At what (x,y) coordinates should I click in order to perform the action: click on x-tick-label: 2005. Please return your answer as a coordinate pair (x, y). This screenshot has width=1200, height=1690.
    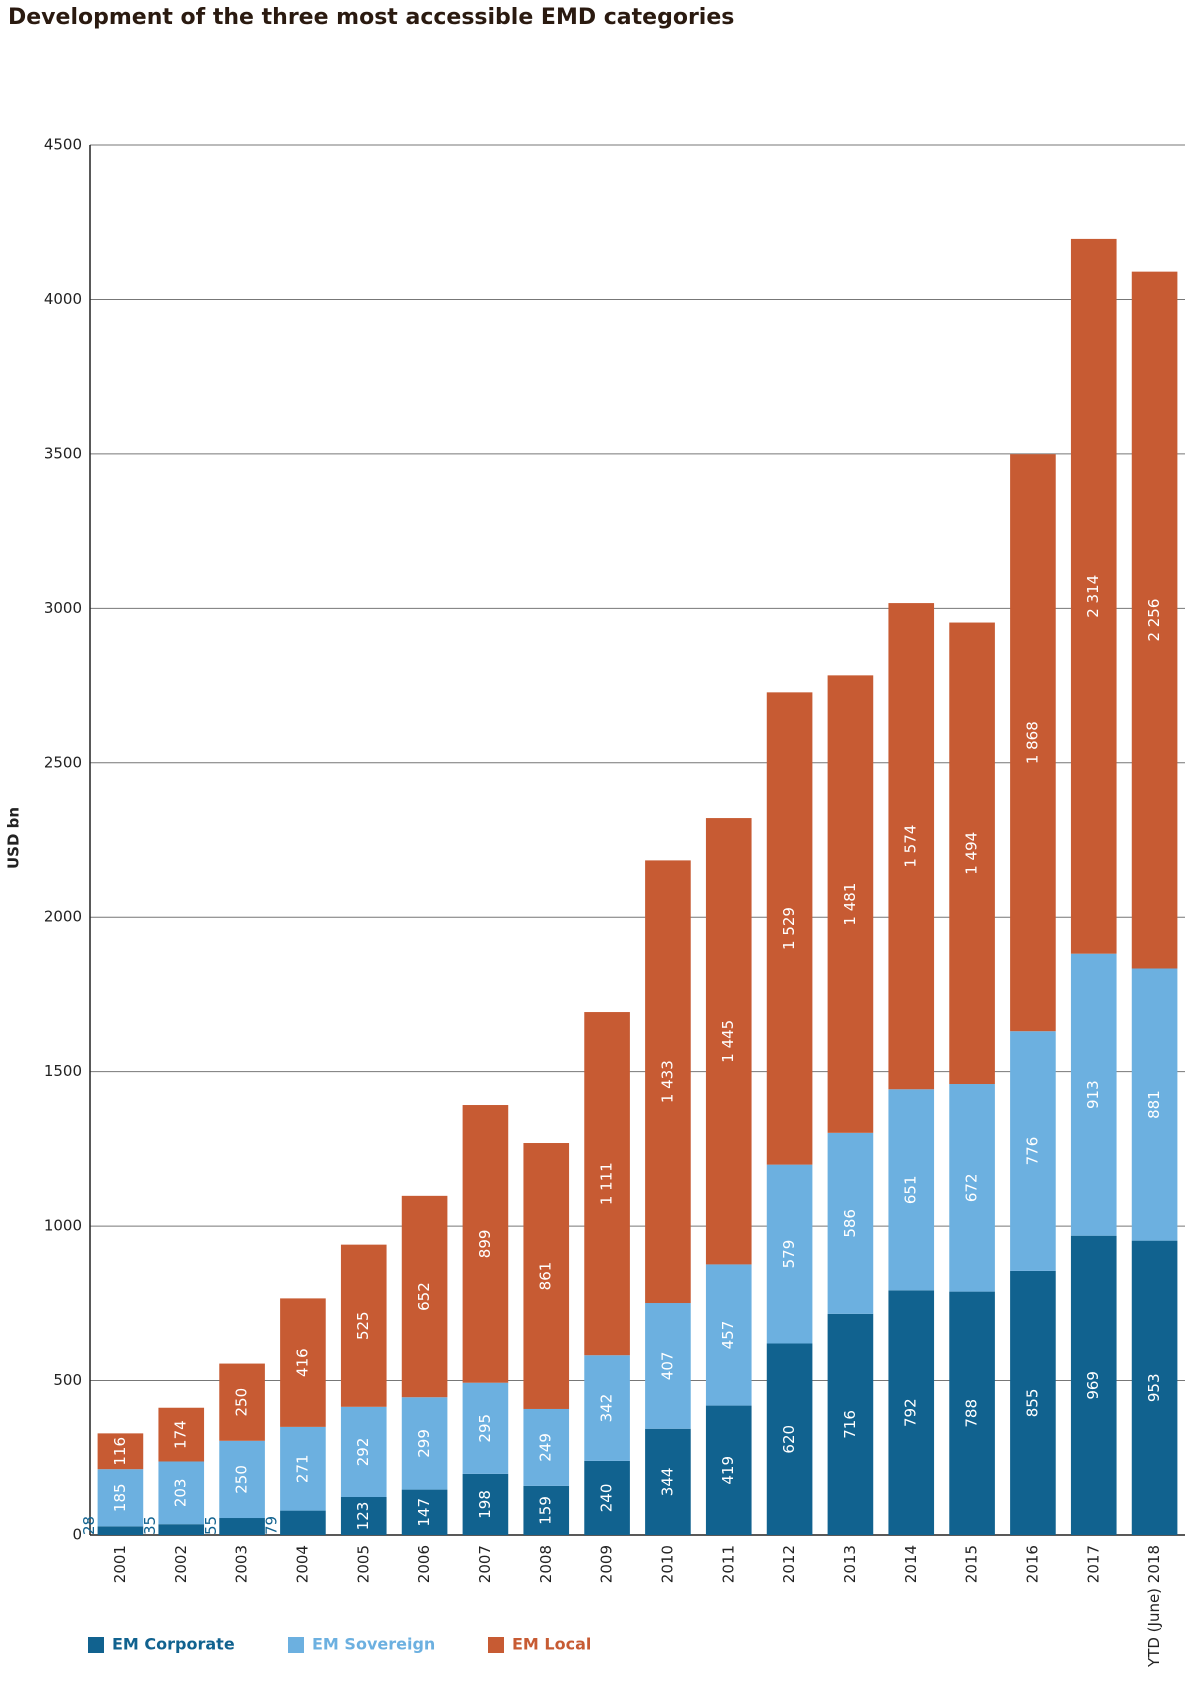
    Looking at the image, I should click on (363, 1564).